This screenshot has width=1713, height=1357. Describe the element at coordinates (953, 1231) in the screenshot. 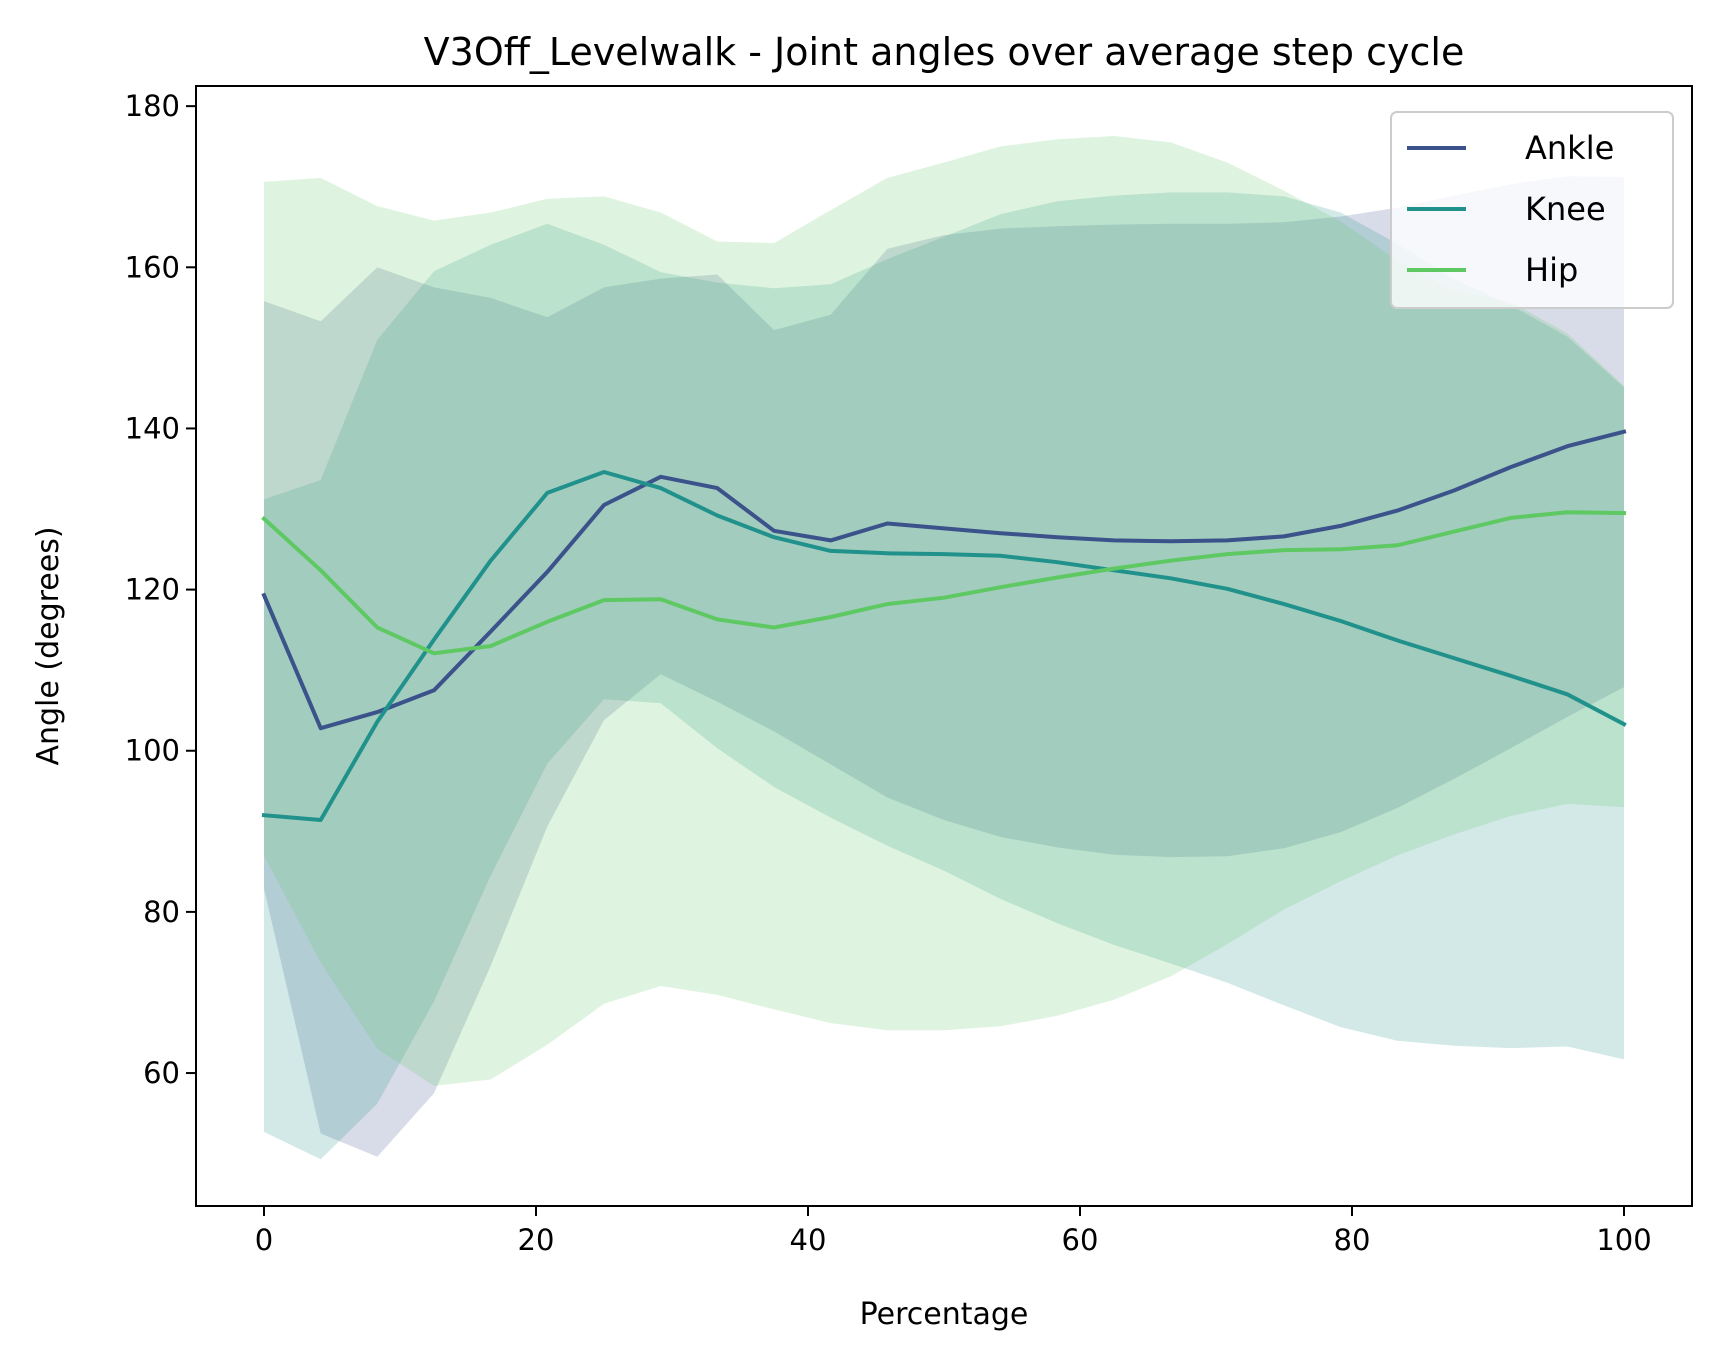

I see `x-axis-ticks: 0 20 40 60 80 100` at that location.